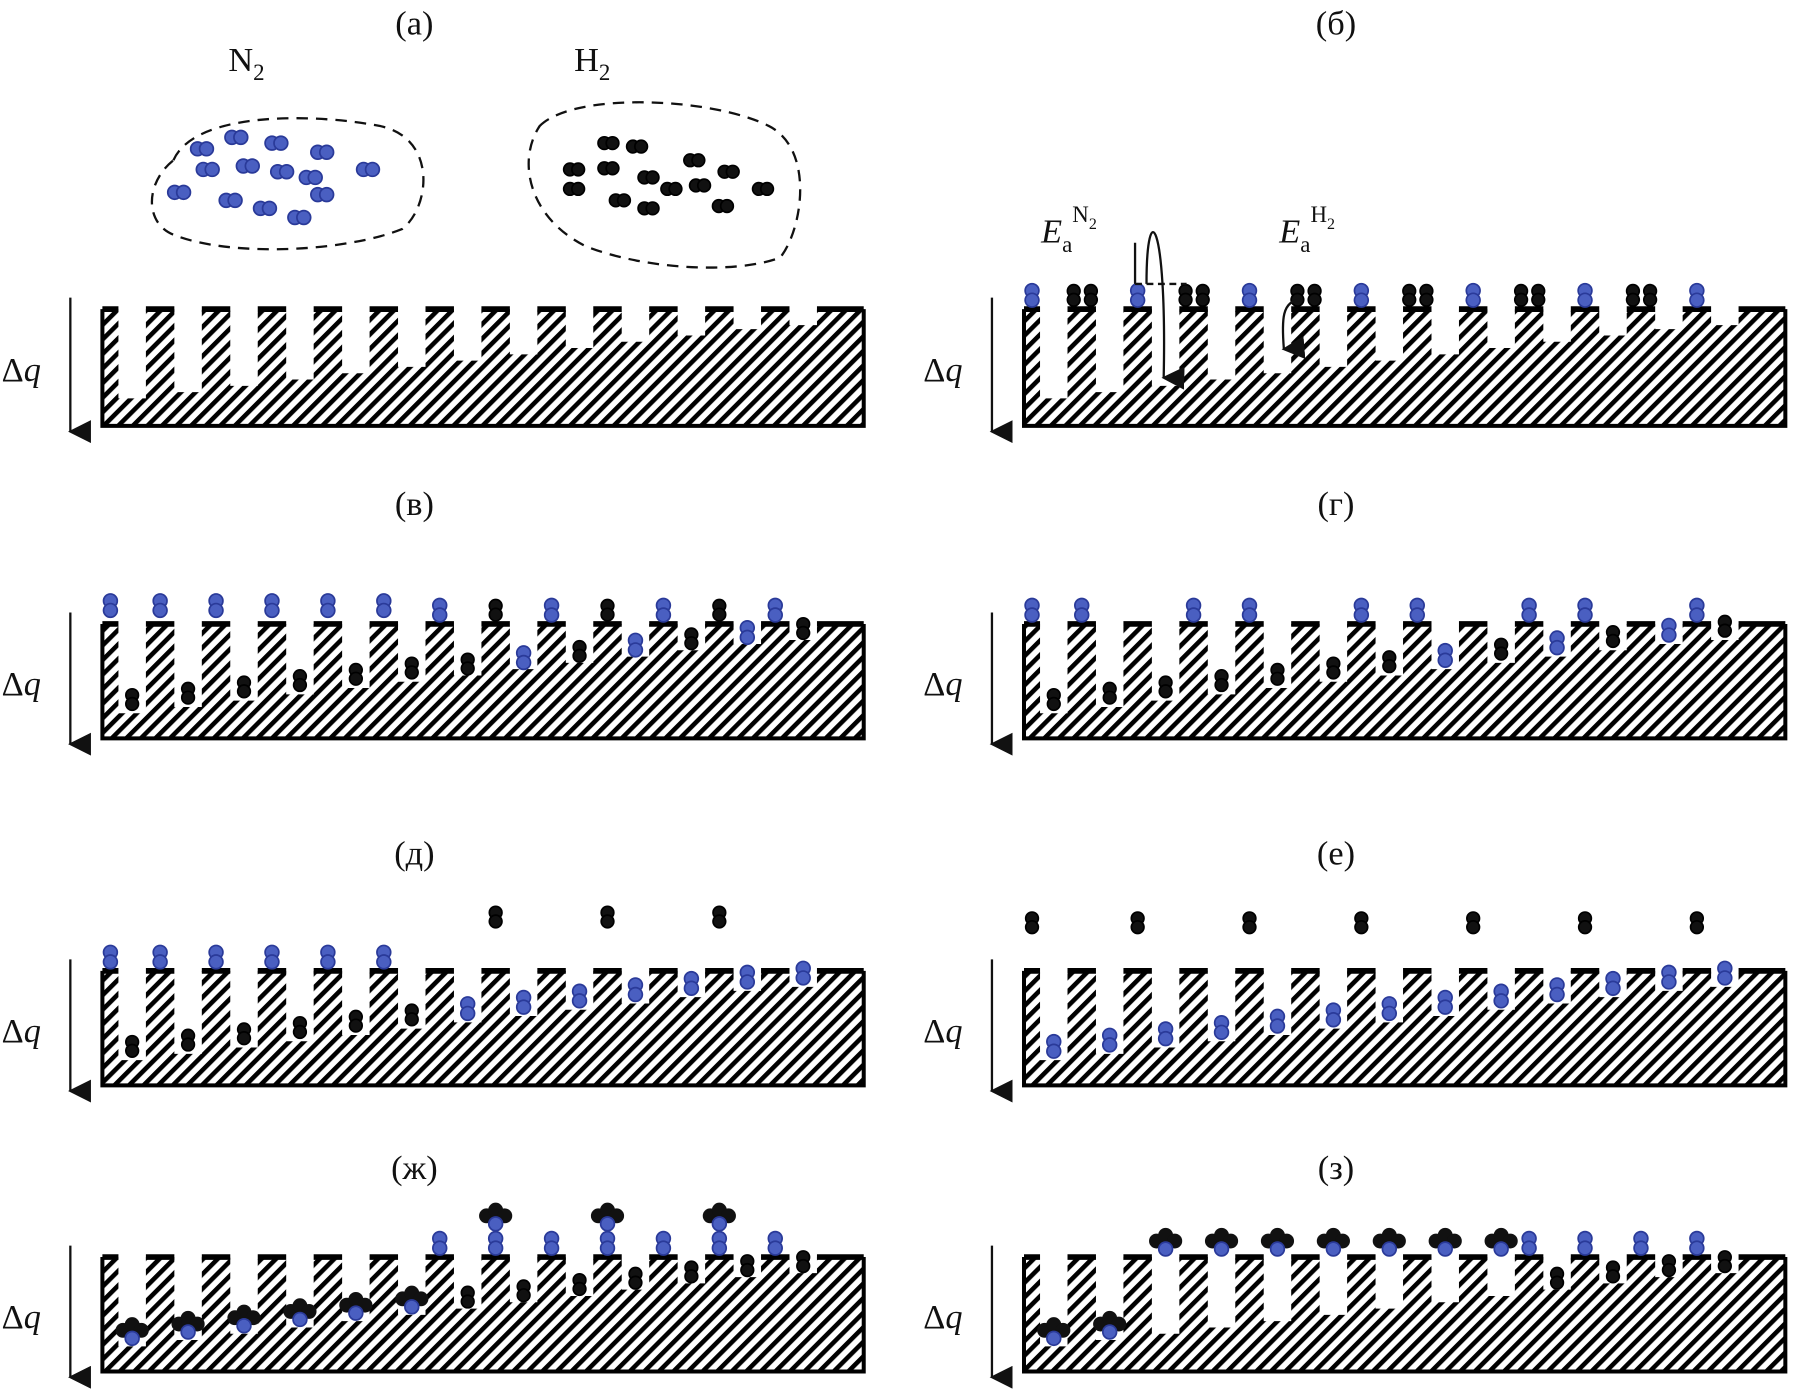 Image resolution: width=1795 pixels, height=1391 pixels. I want to click on panel-label: (в), so click(414, 504).